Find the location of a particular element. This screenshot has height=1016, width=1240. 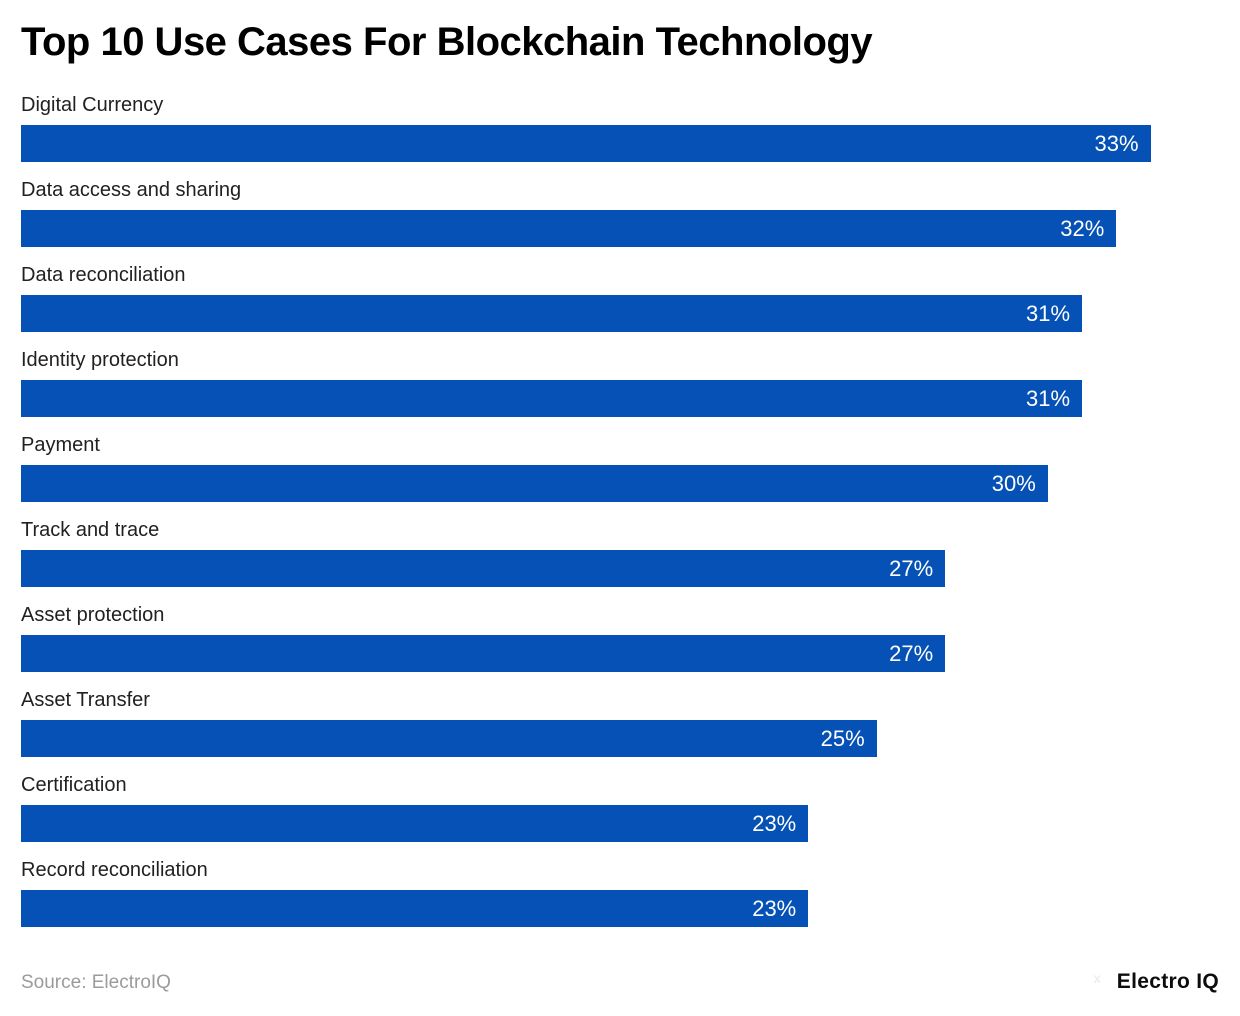

bar: 32% is located at coordinates (569, 228).